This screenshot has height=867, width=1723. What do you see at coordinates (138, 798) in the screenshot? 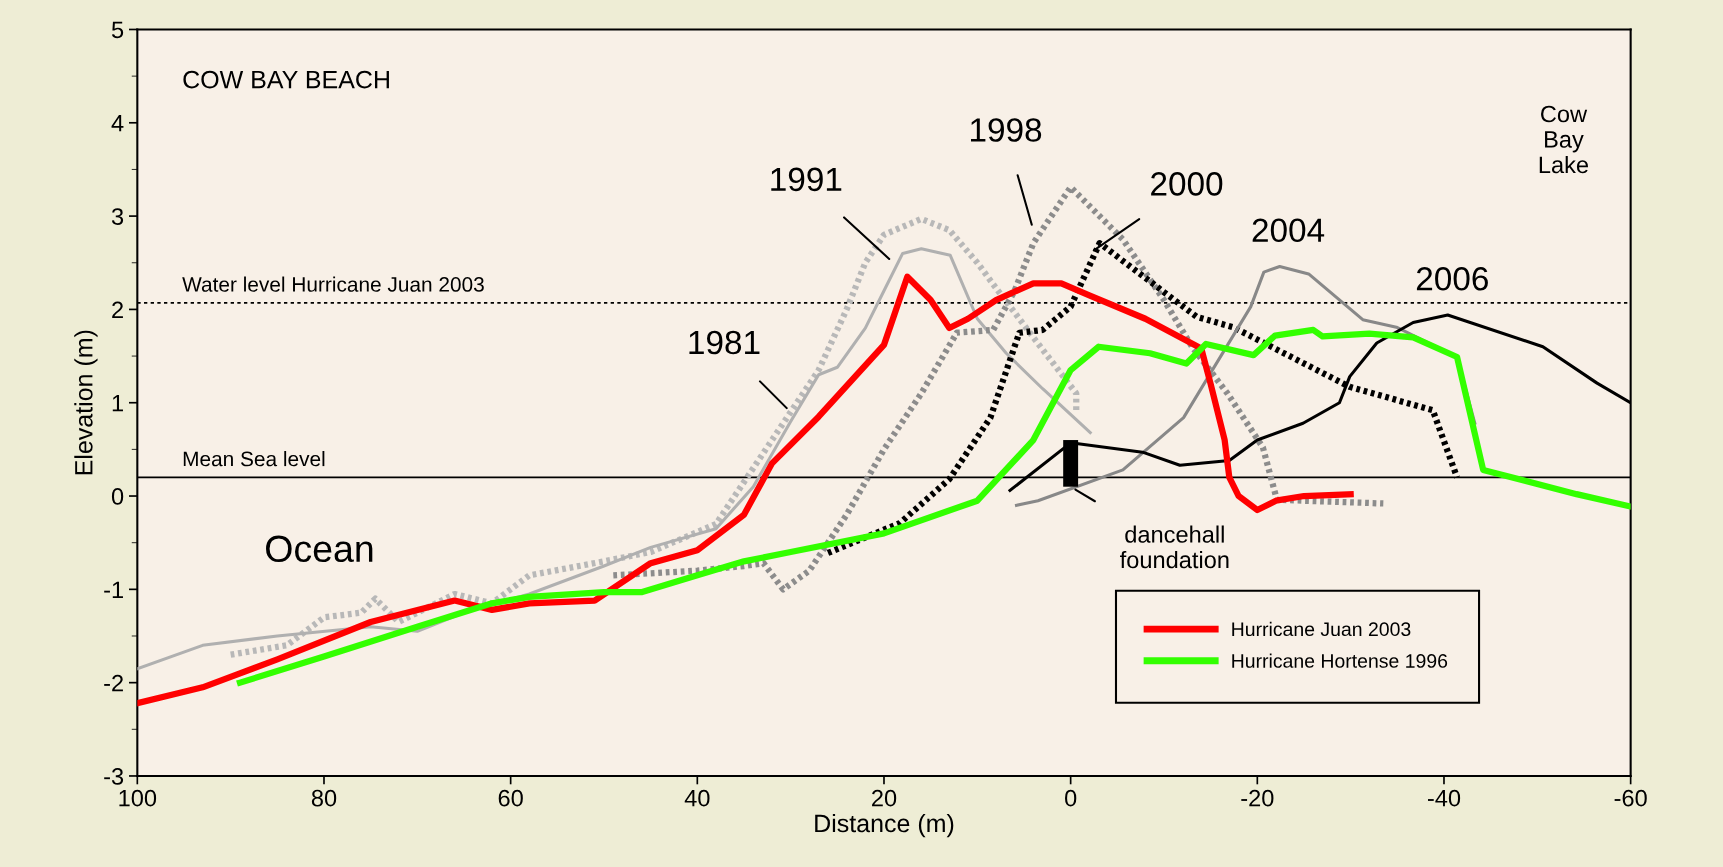
I see `x-tick-label: 100` at bounding box center [138, 798].